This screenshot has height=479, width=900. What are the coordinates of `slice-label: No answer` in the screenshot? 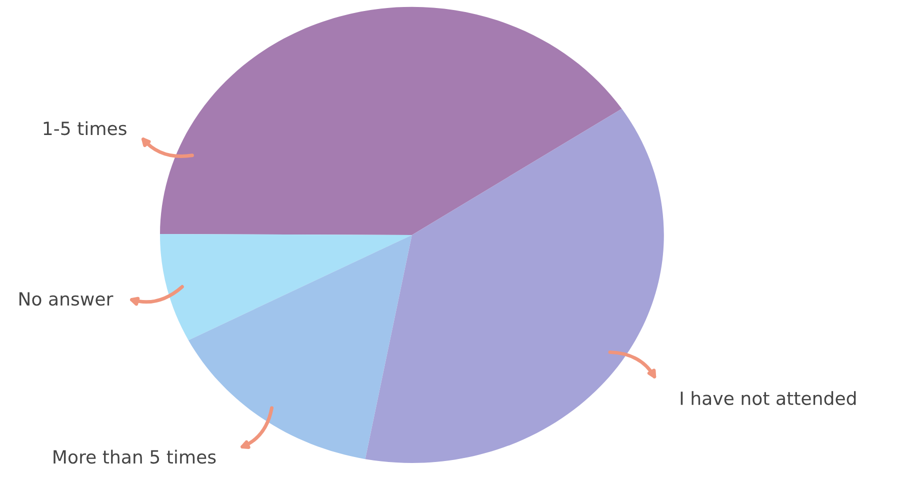 It's located at (66, 299).